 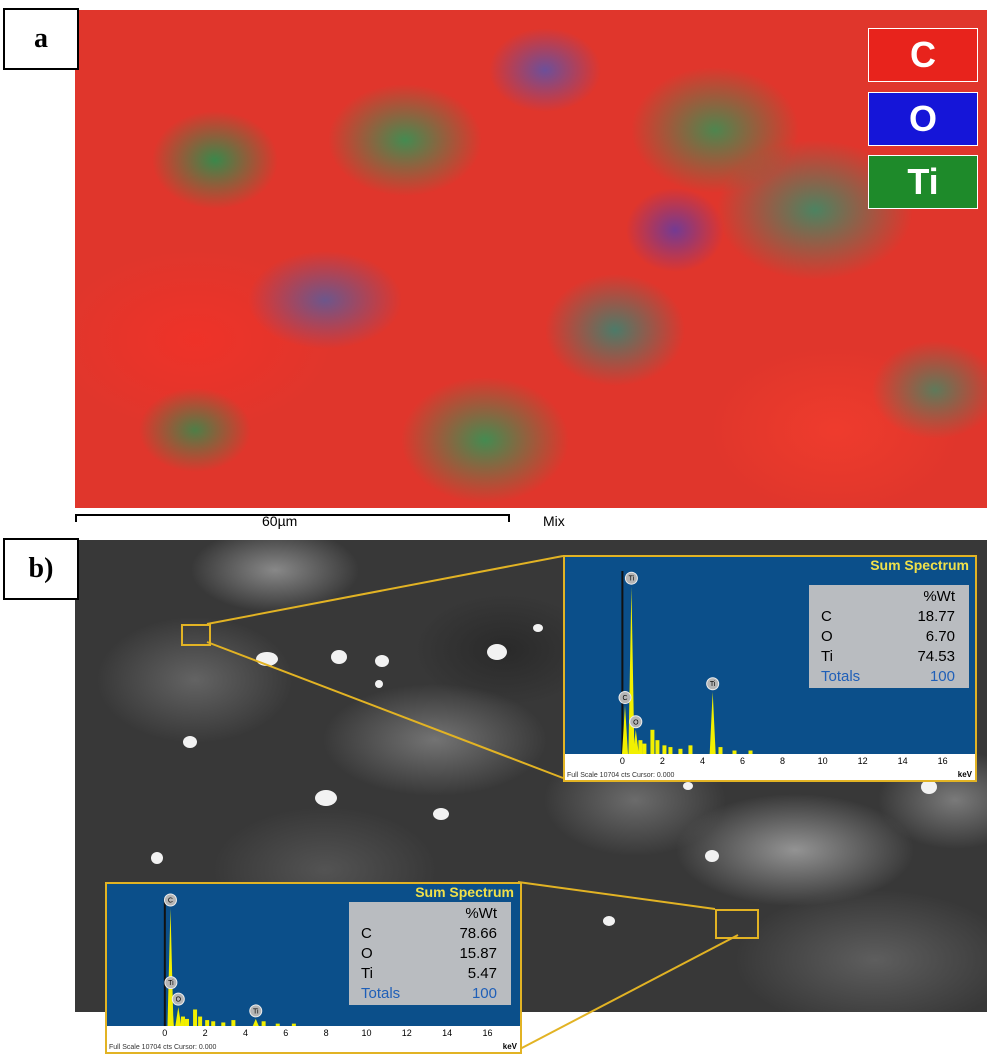 What do you see at coordinates (936, 616) in the screenshot?
I see `weight-percent: 18.77` at bounding box center [936, 616].